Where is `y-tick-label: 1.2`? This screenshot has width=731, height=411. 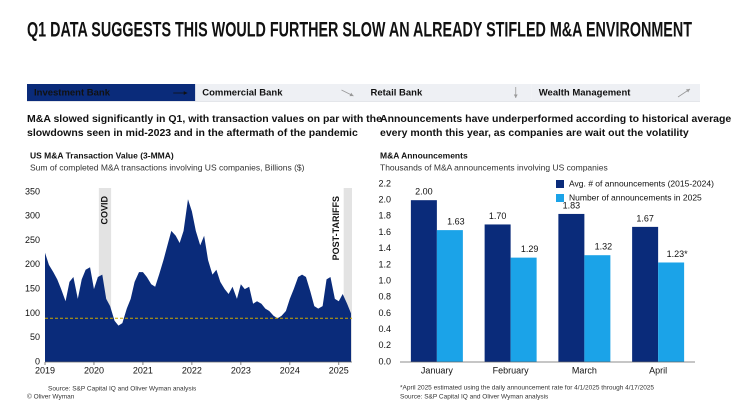 y-tick-label: 1.2 is located at coordinates (384, 264).